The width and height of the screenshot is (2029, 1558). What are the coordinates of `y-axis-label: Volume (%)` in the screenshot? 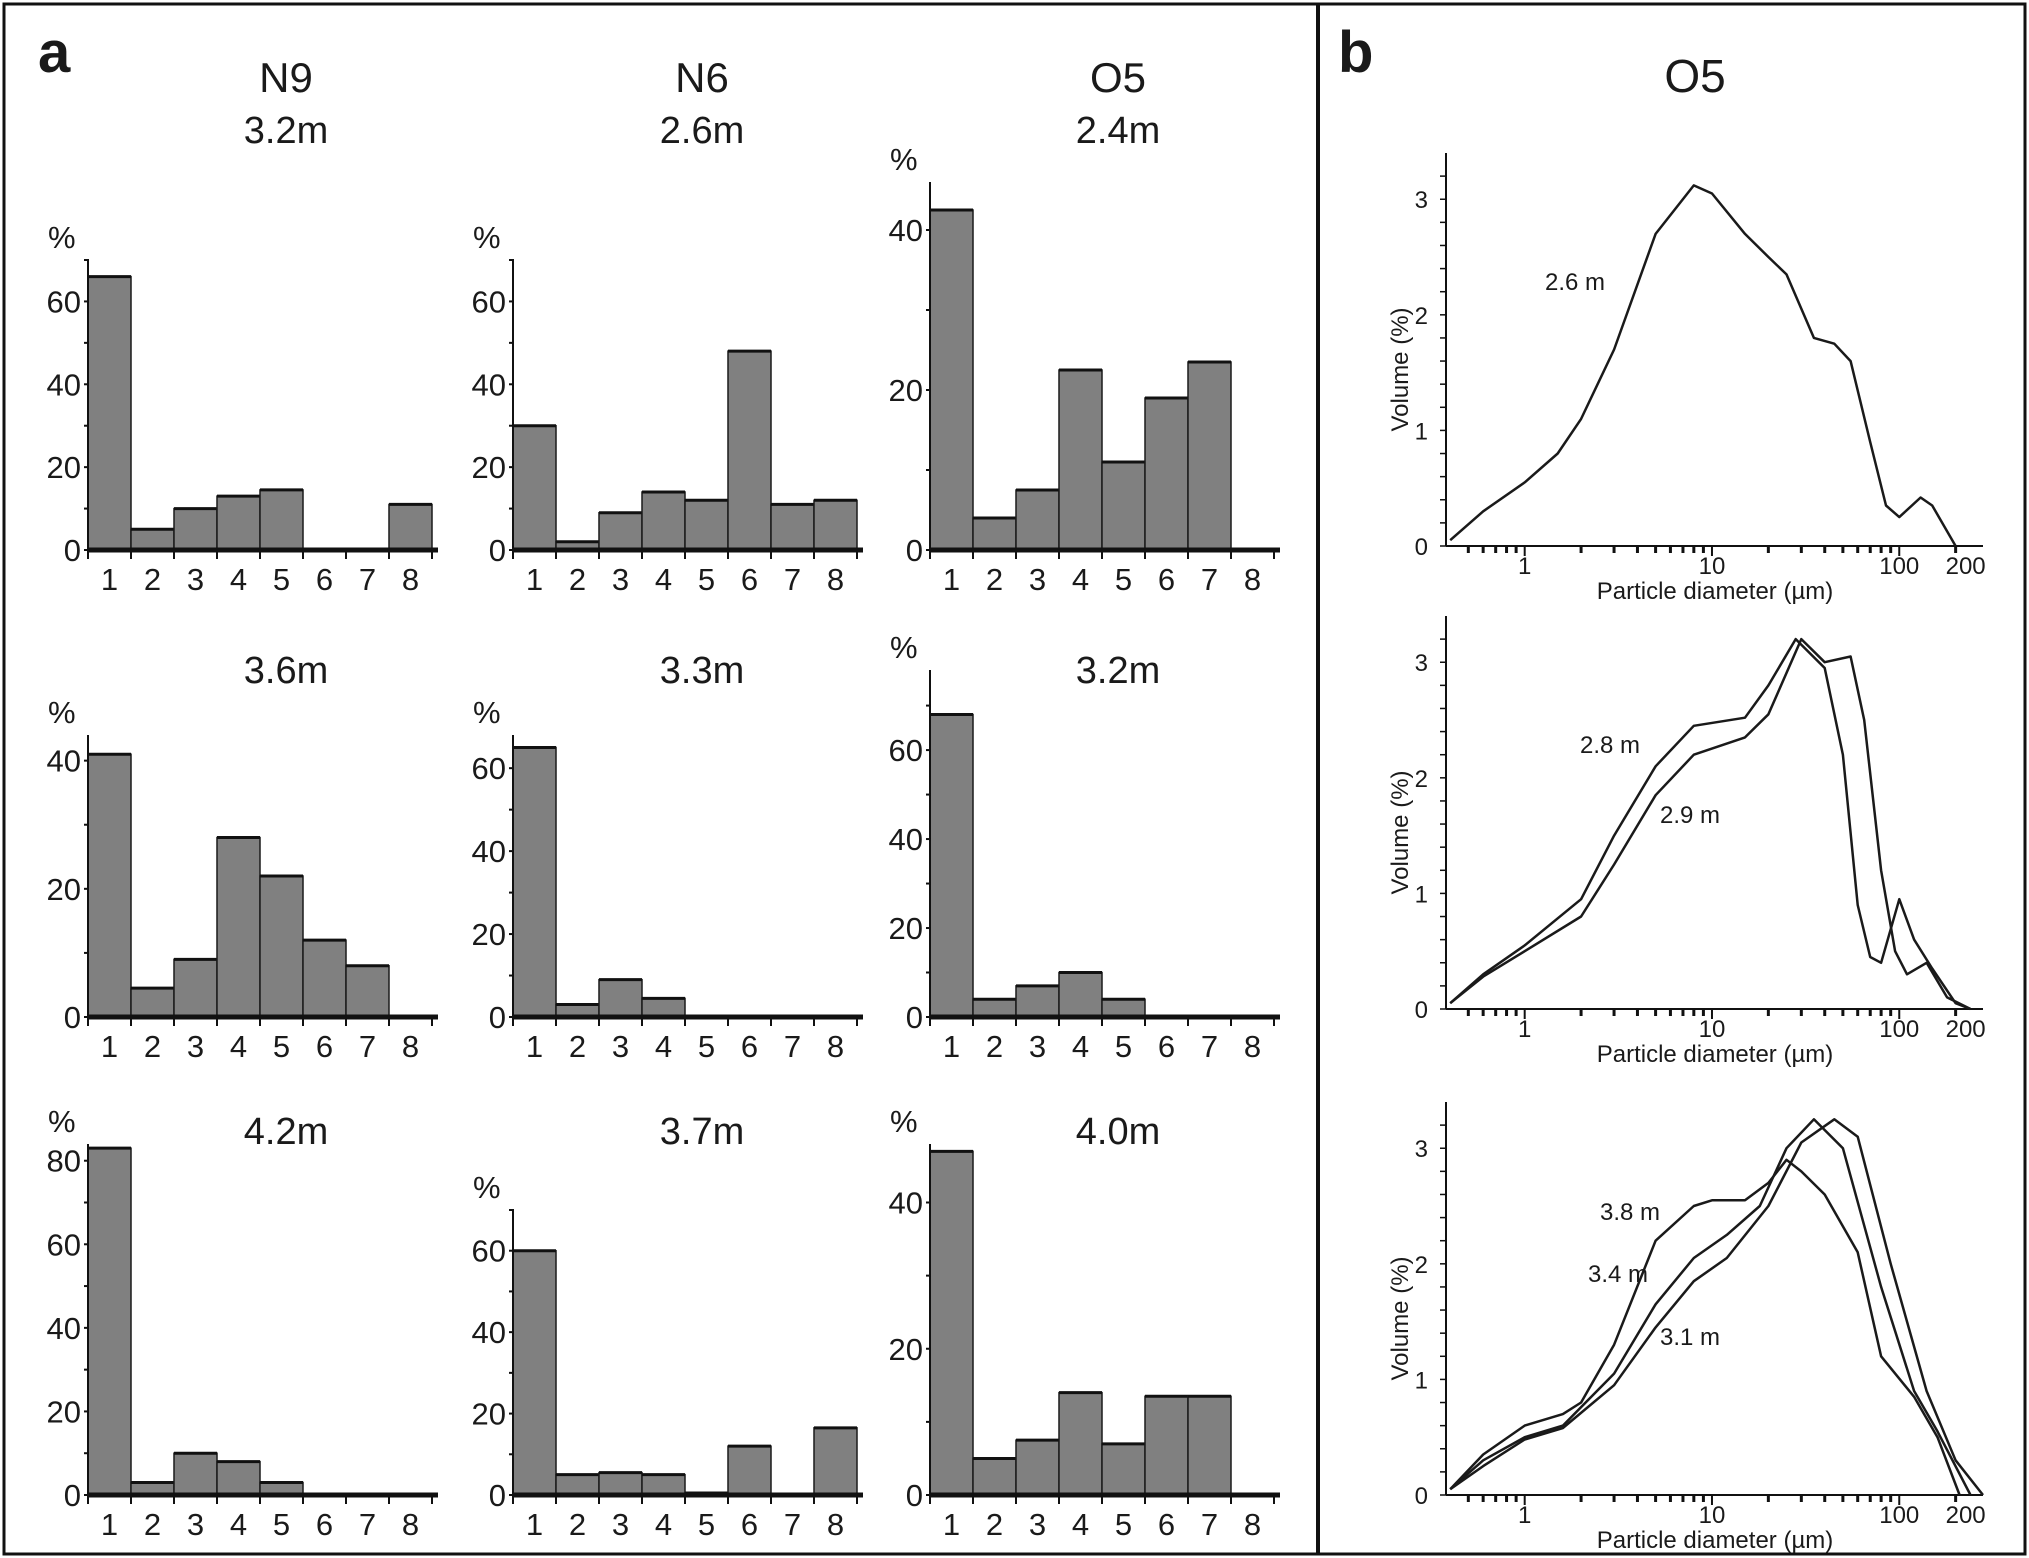 It's located at (1400, 832).